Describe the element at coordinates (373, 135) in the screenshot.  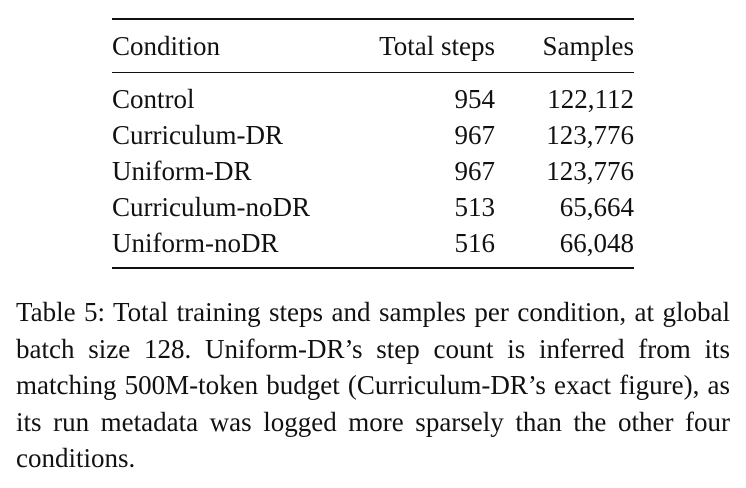
I see `table-row: Curriculum-DR 967 123,776` at that location.